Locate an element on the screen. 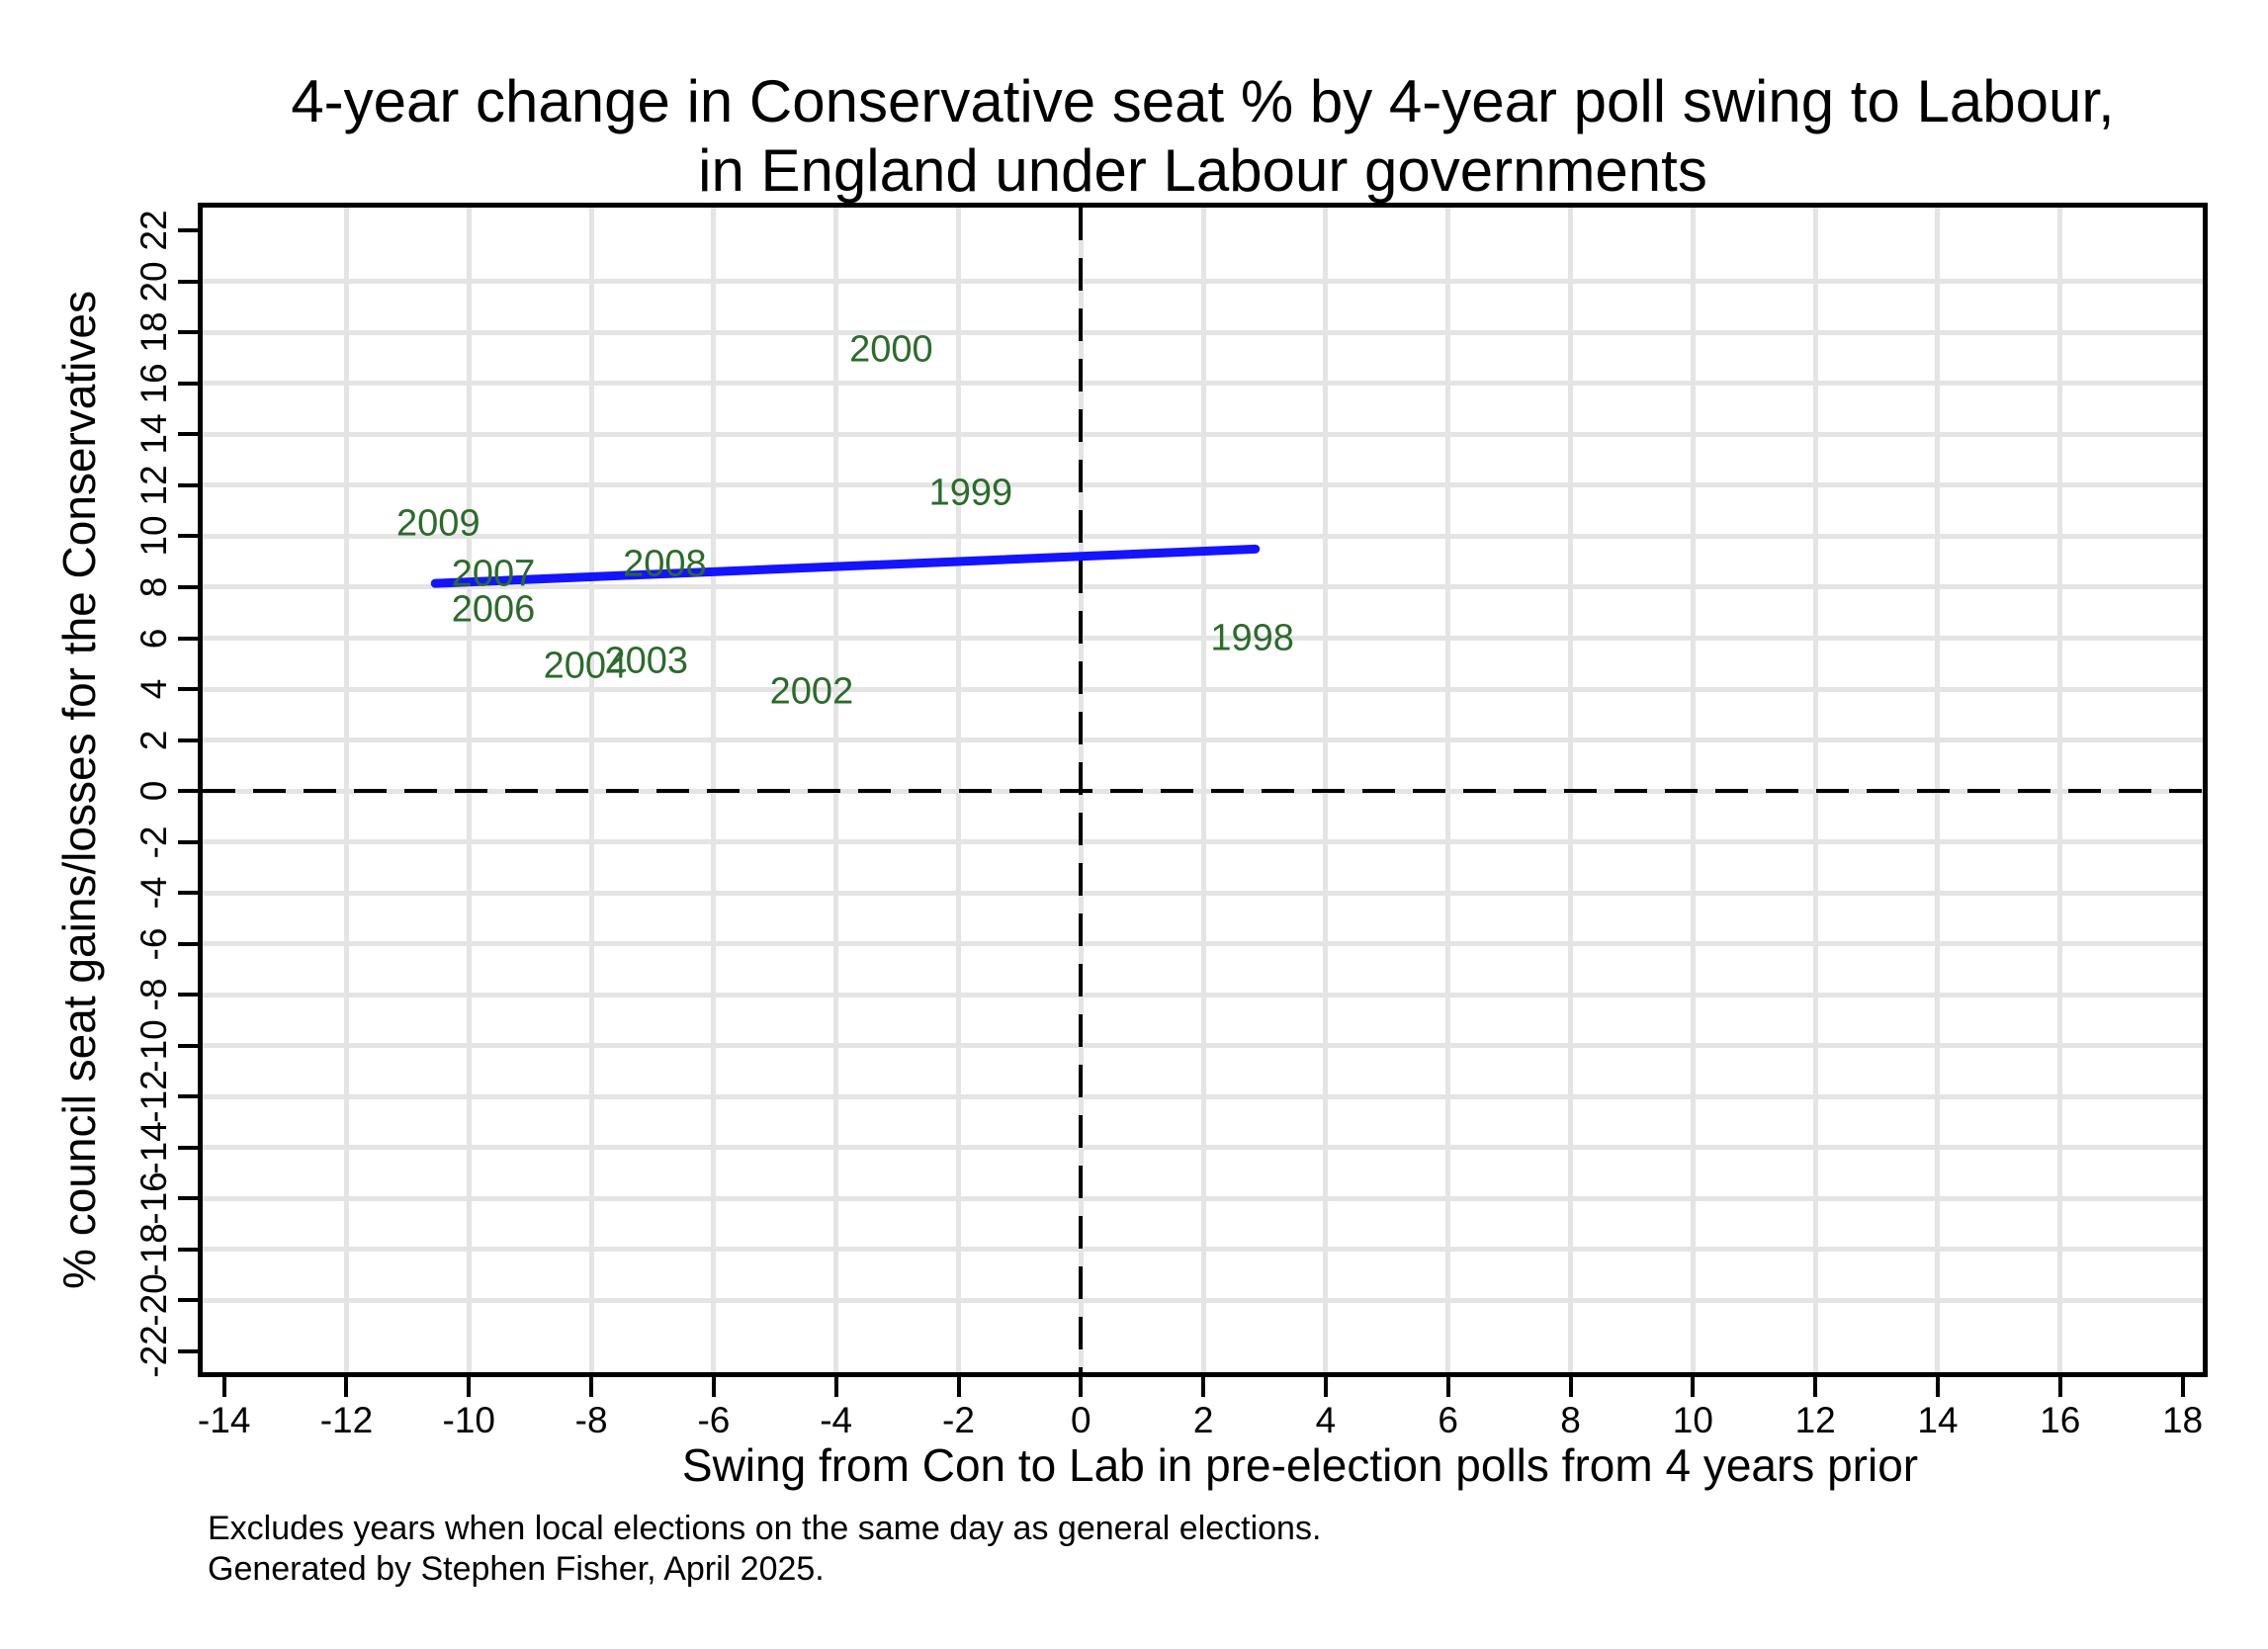 This screenshot has width=2268, height=1649. y-axis-tick-label: 0 is located at coordinates (154, 791).